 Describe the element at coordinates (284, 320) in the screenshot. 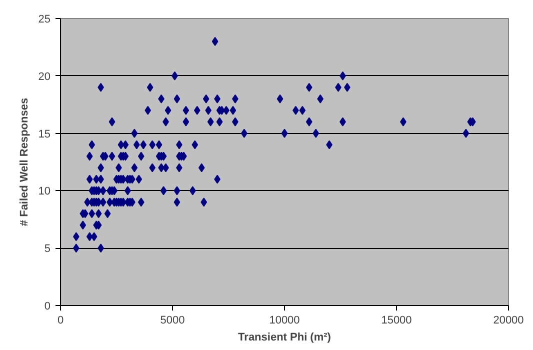

I see `x-tick-label: 10000` at that location.